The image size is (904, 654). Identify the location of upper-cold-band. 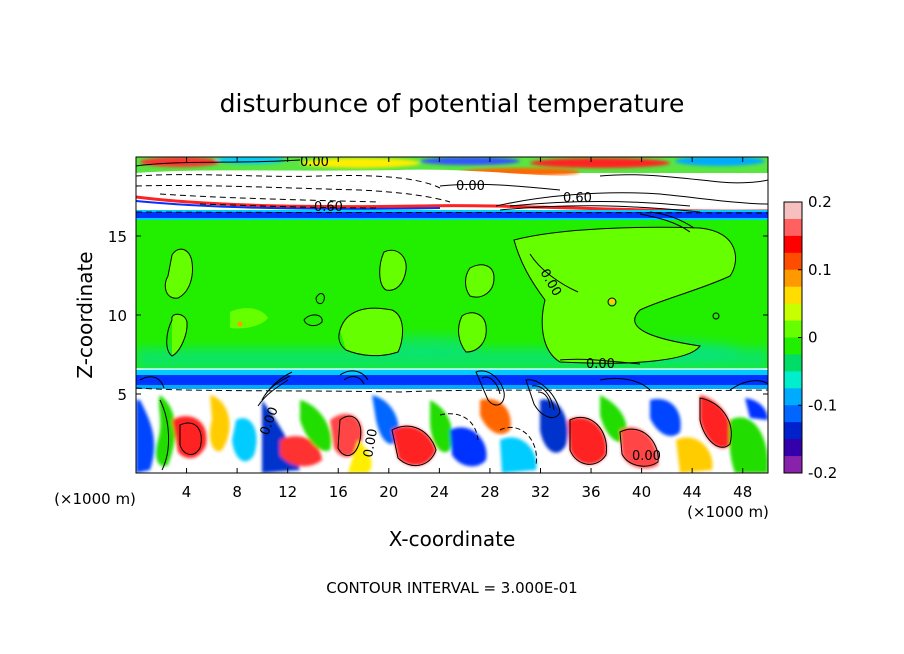
(452, 214).